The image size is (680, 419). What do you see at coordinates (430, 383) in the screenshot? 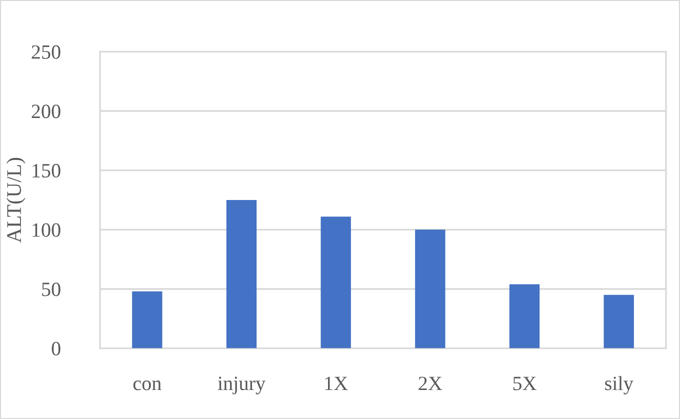
I see `x-tick-label: 2X` at bounding box center [430, 383].